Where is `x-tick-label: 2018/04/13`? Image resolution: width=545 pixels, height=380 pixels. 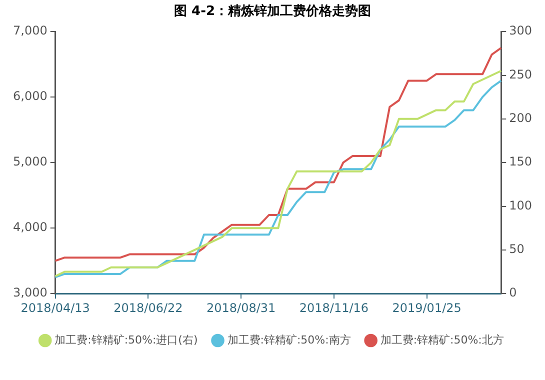
x-tick-label: 2018/04/13 is located at coordinates (55, 307).